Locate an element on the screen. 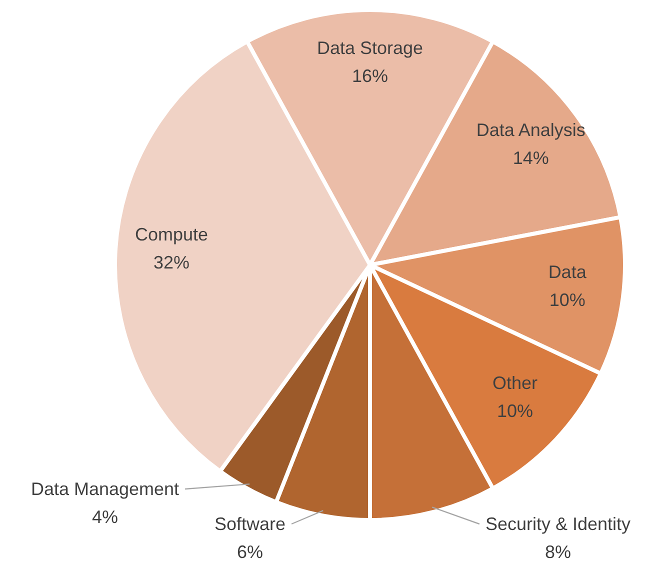  slice-label: Other is located at coordinates (515, 383).